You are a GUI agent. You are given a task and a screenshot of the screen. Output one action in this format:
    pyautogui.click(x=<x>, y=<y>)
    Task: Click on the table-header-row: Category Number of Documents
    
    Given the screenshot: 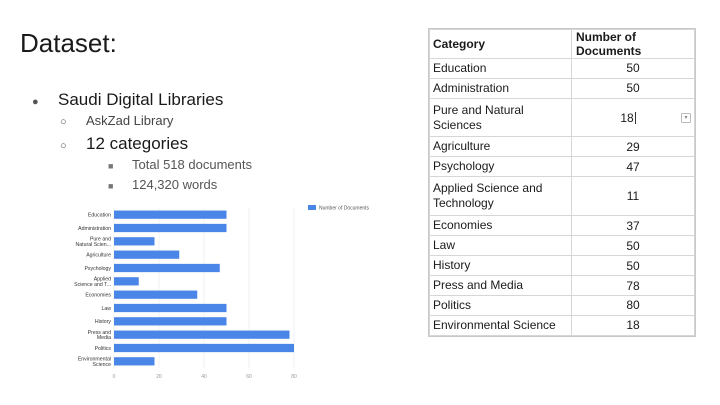 What is the action you would take?
    pyautogui.click(x=562, y=44)
    